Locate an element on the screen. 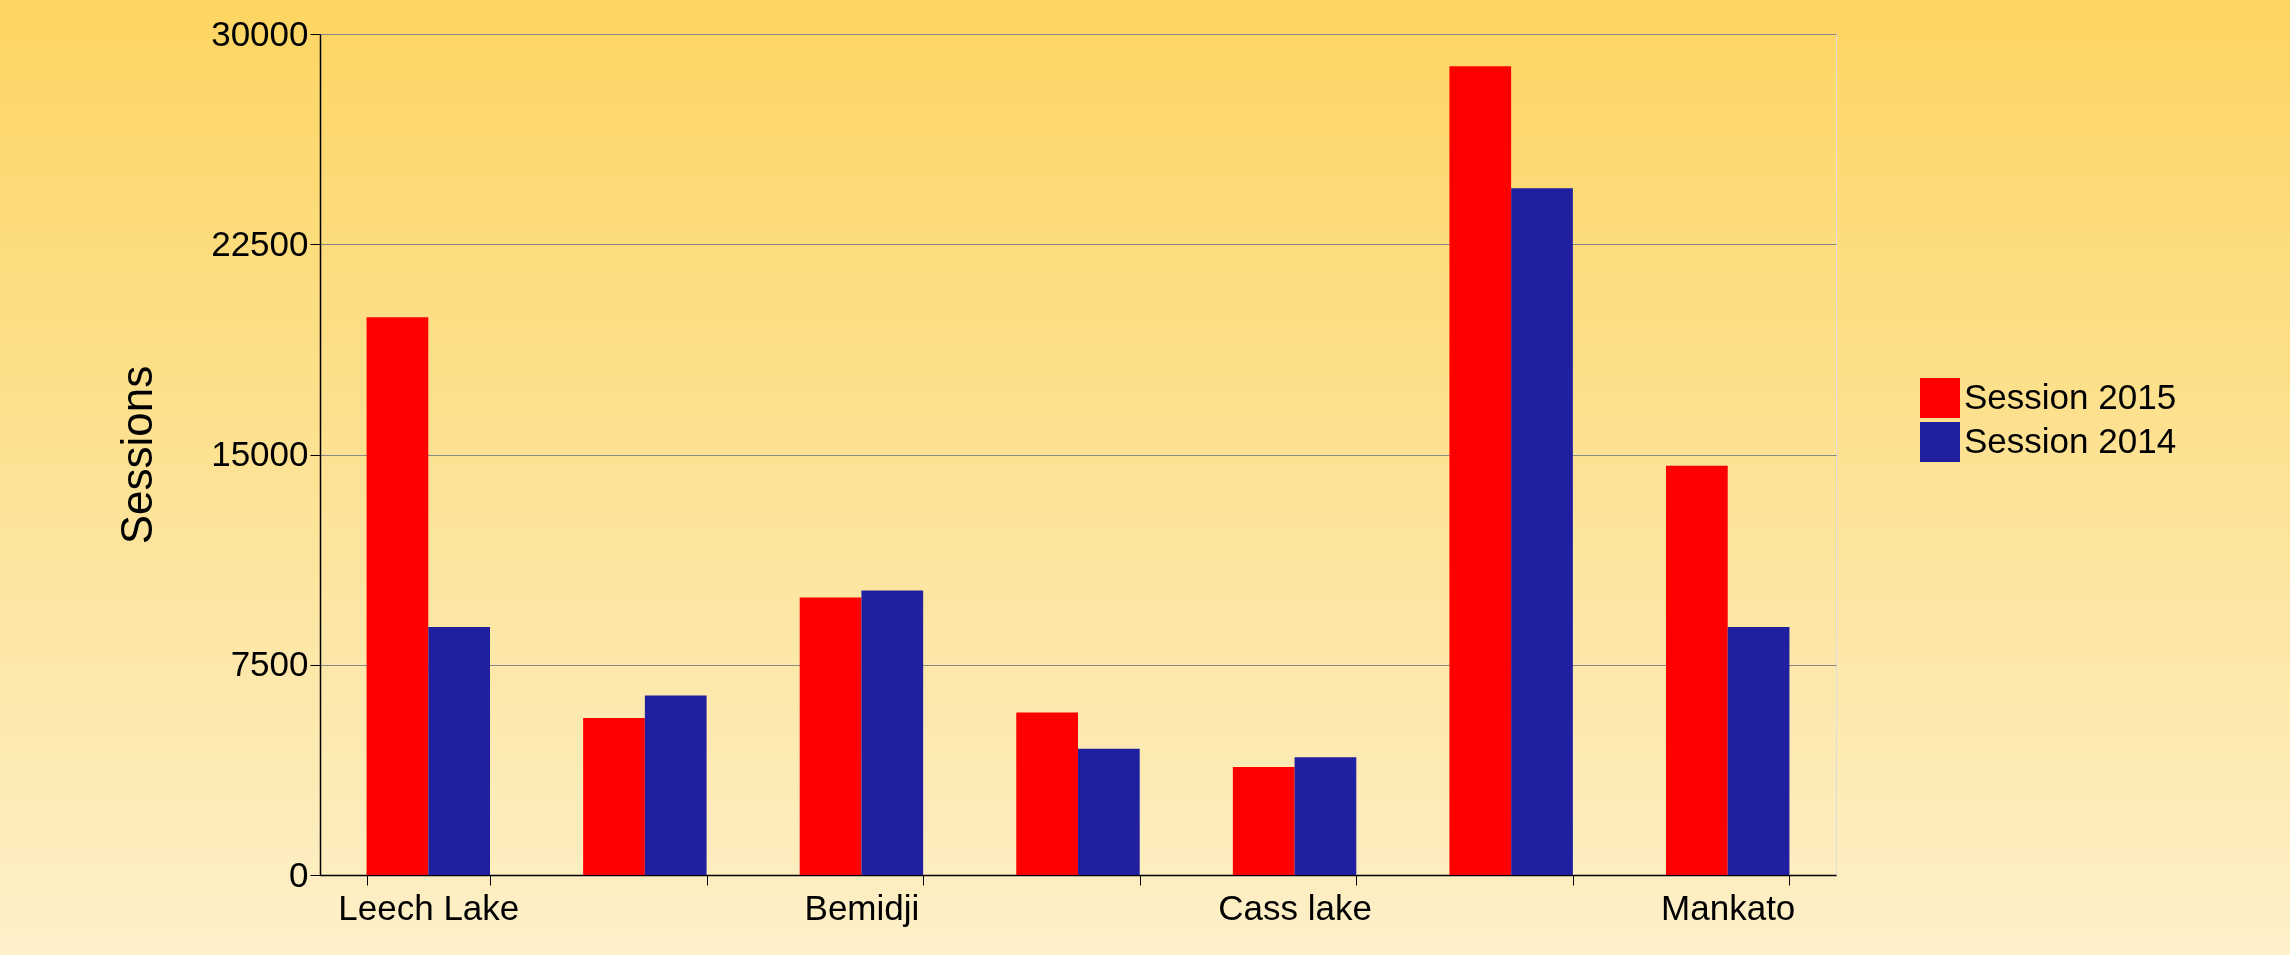 The width and height of the screenshot is (2290, 955). y-tick-label: 0 is located at coordinates (299, 874).